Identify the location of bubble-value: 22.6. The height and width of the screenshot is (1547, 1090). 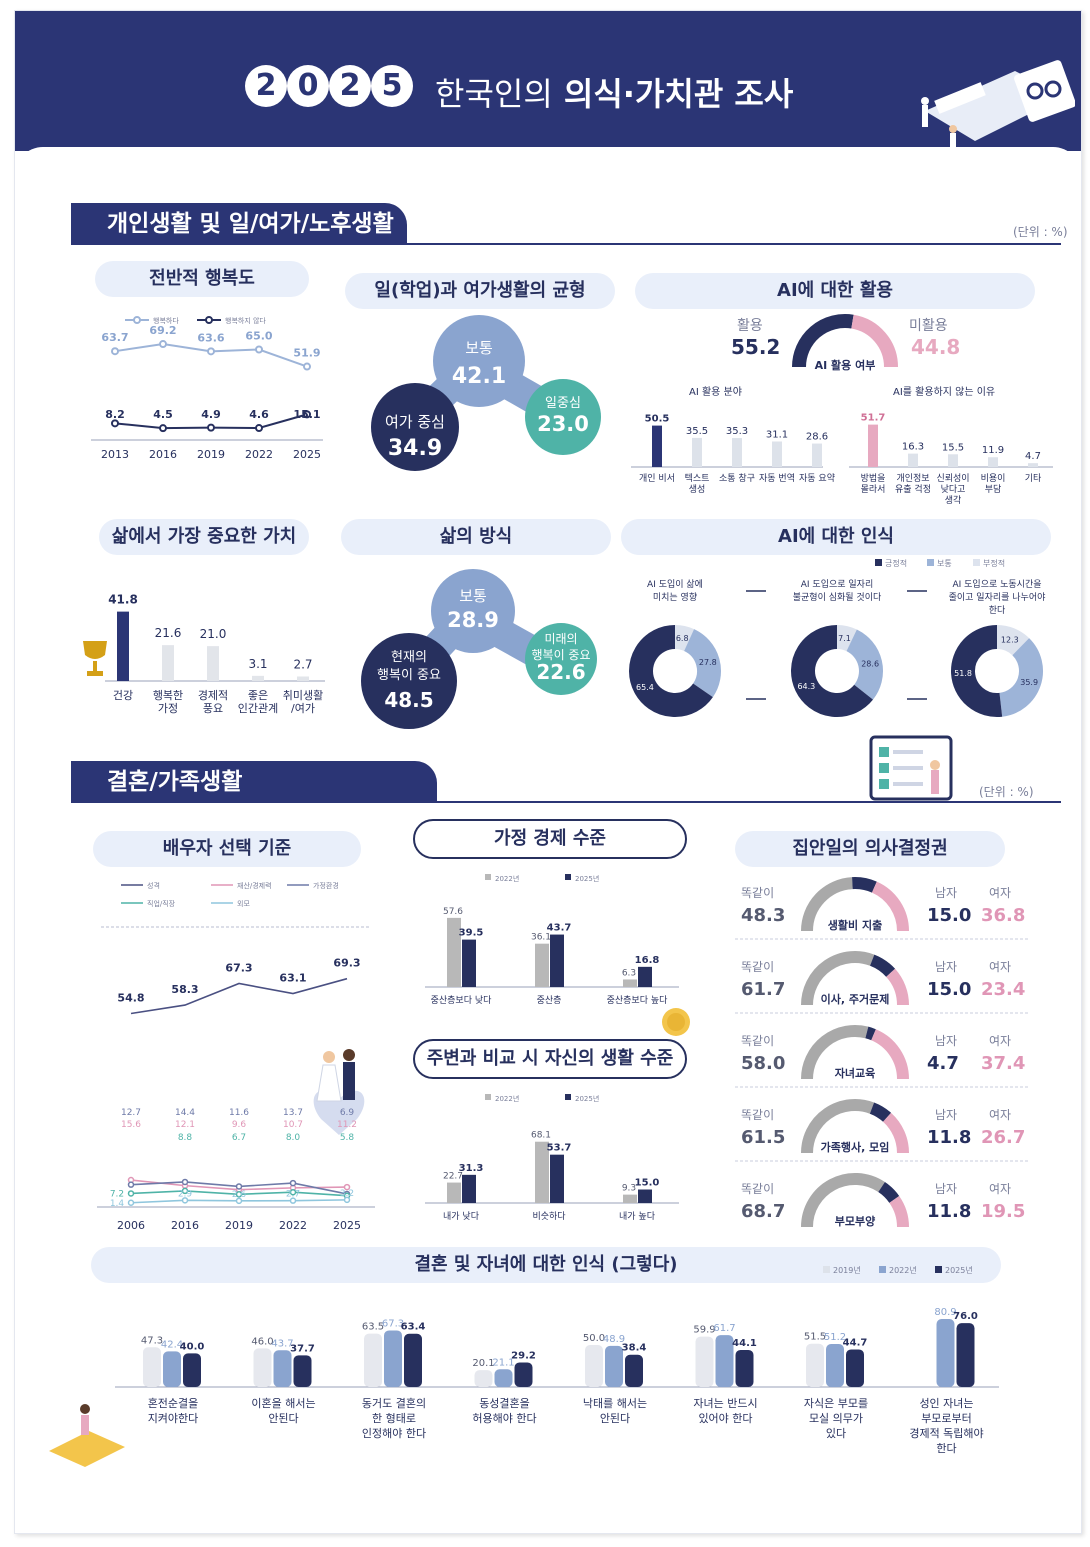
(560, 672).